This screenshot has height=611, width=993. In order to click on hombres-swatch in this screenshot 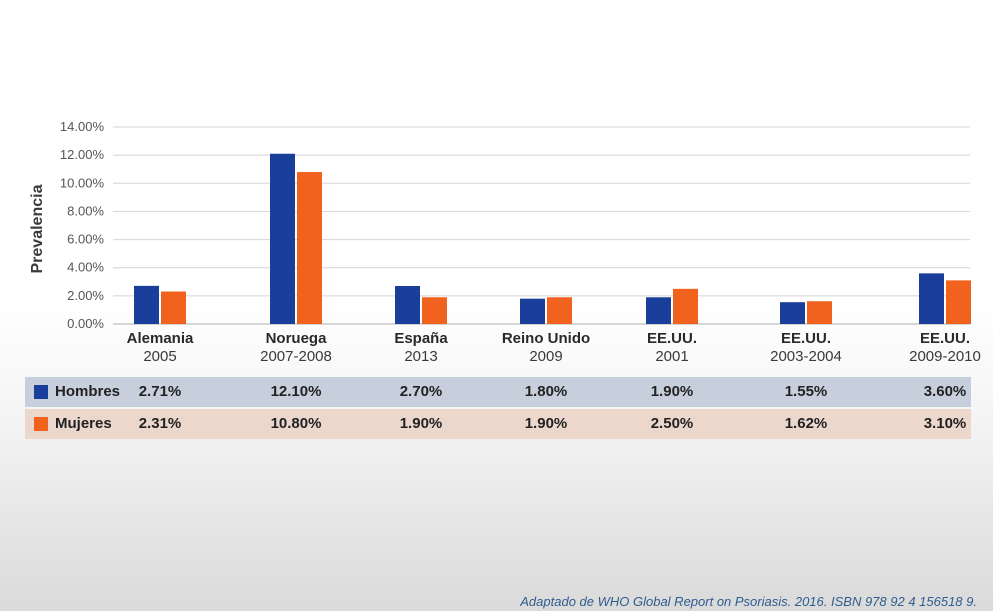, I will do `click(41, 392)`.